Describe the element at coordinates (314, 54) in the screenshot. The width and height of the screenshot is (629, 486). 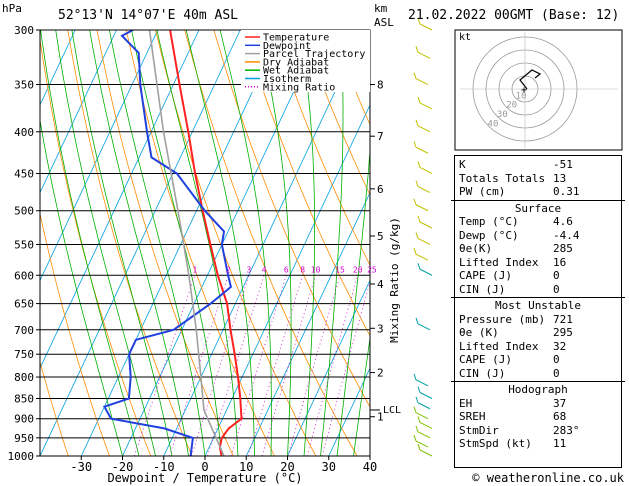
I see `legend-entry: Parcel Trajectory` at that location.